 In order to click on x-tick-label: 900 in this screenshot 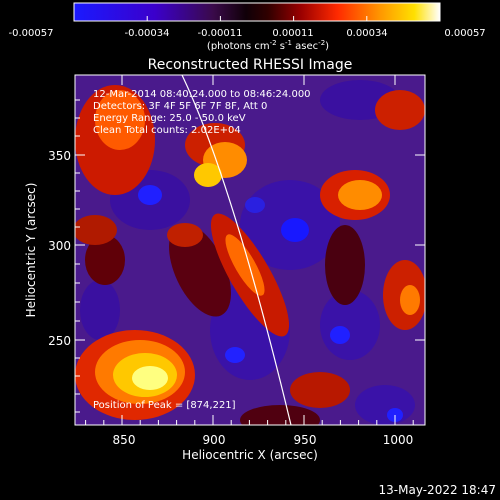, I will do `click(214, 440)`.